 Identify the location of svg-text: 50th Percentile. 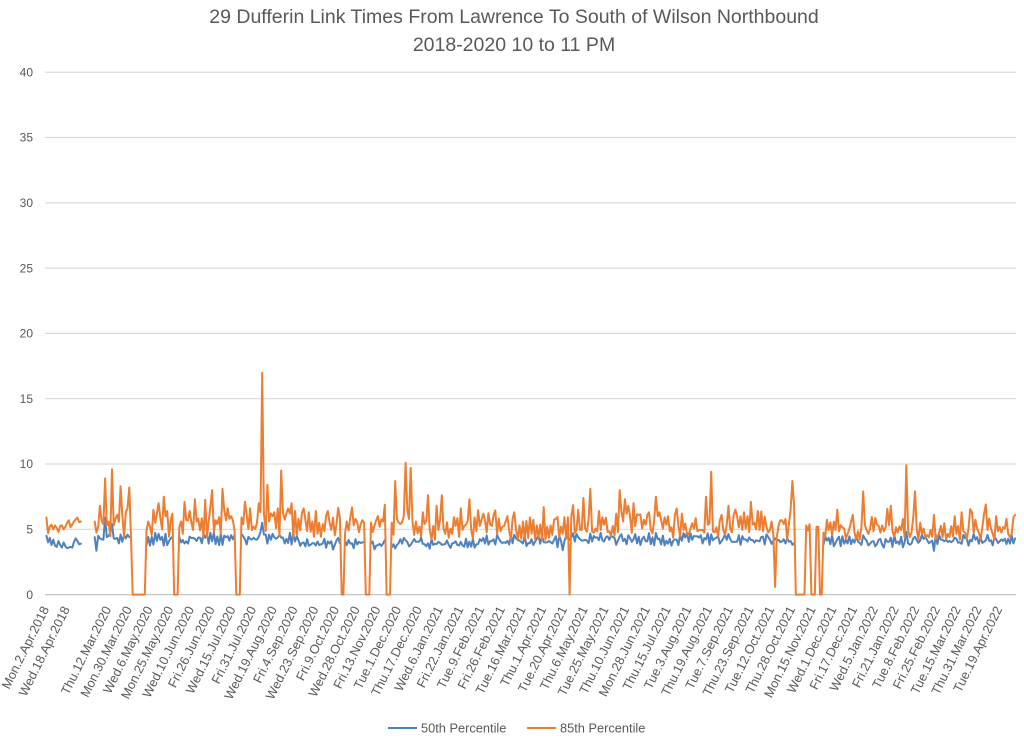
(463, 728).